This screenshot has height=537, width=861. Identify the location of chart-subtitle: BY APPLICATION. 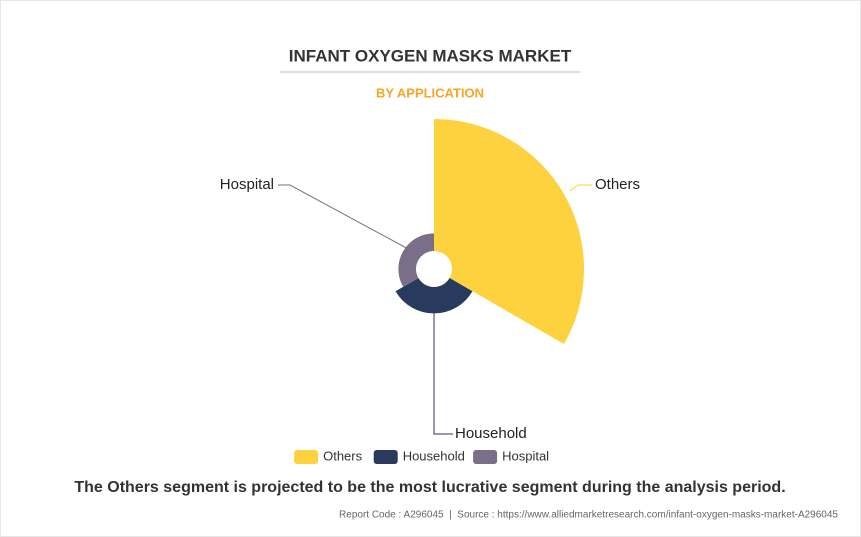
(430, 92).